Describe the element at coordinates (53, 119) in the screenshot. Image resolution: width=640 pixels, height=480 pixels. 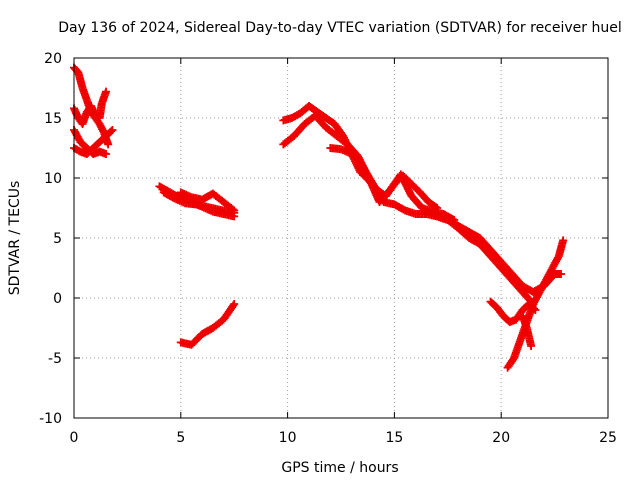
I see `y-tick-label: 15` at that location.